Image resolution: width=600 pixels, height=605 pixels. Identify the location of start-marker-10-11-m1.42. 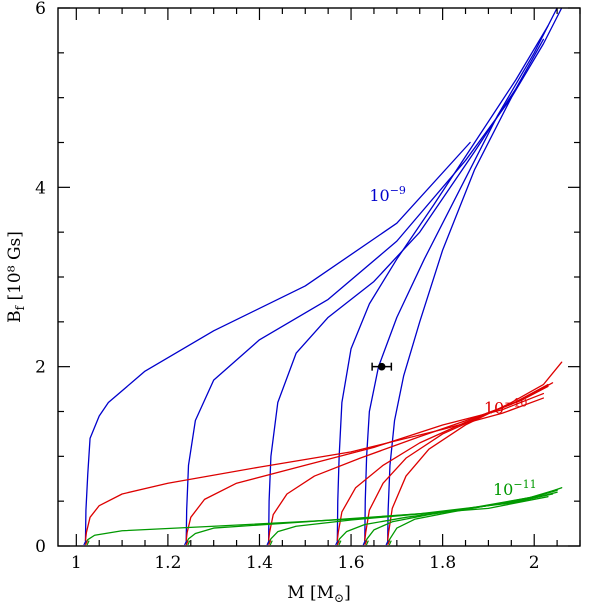
(271, 543).